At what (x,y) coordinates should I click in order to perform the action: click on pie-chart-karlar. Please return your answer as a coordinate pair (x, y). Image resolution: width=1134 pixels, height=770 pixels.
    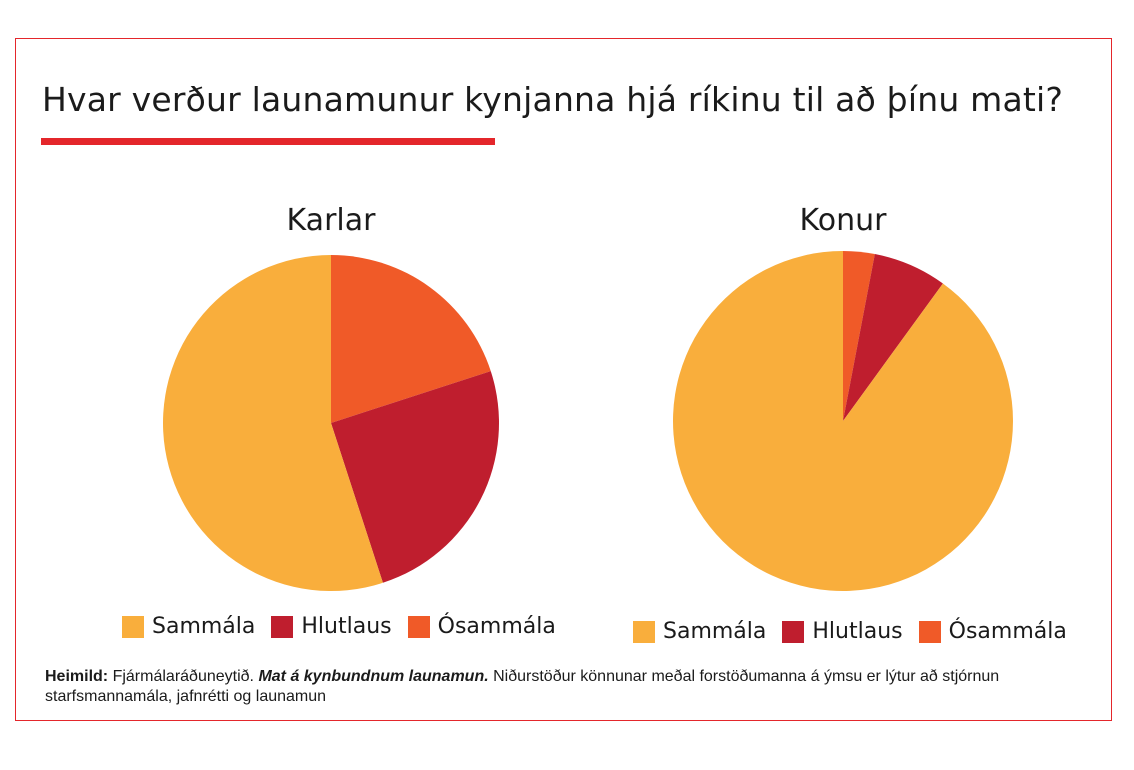
    Looking at the image, I should click on (331, 423).